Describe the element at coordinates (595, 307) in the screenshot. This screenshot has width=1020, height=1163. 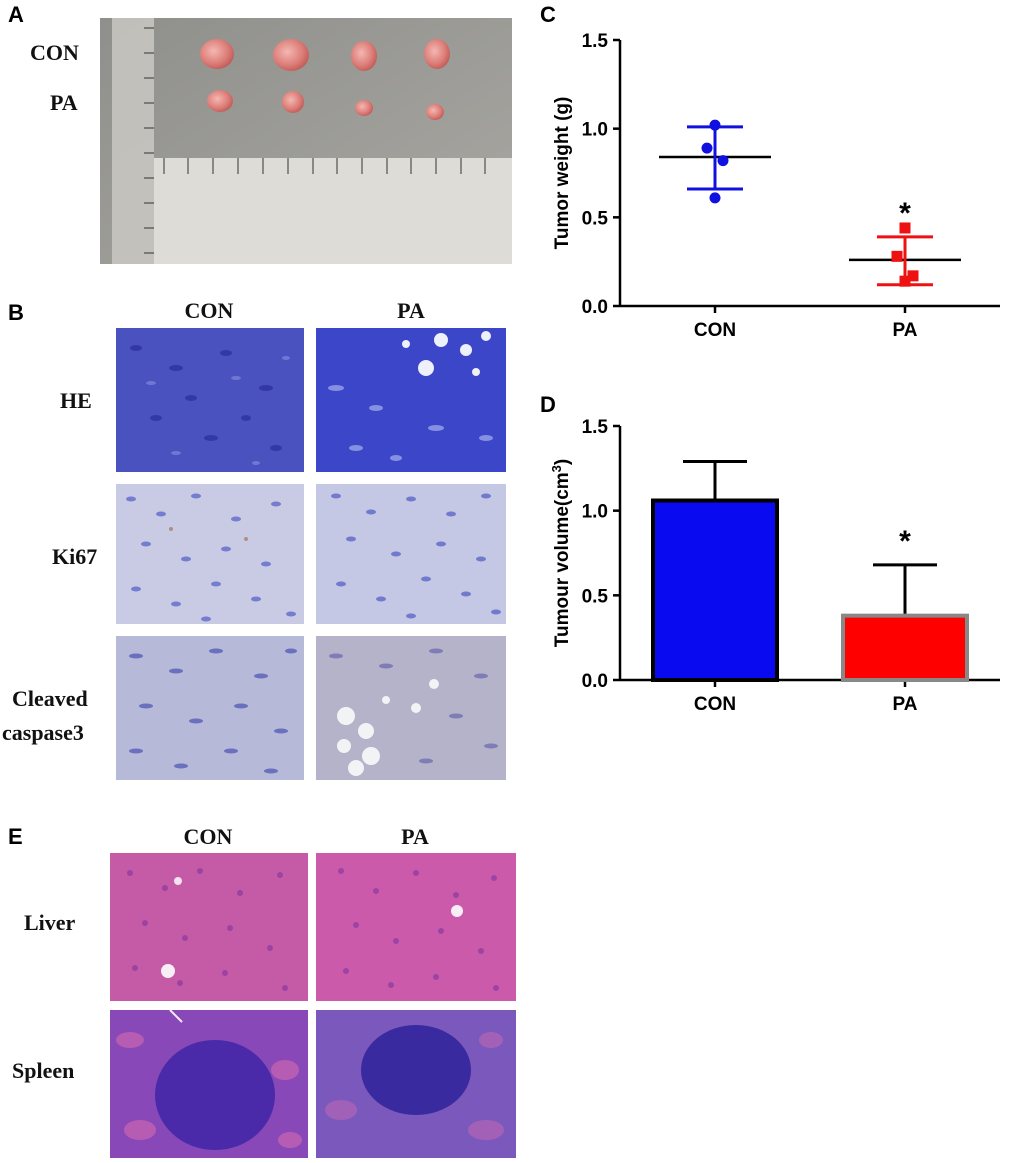
I see `chart-c-y-tick-label: 0.0` at that location.